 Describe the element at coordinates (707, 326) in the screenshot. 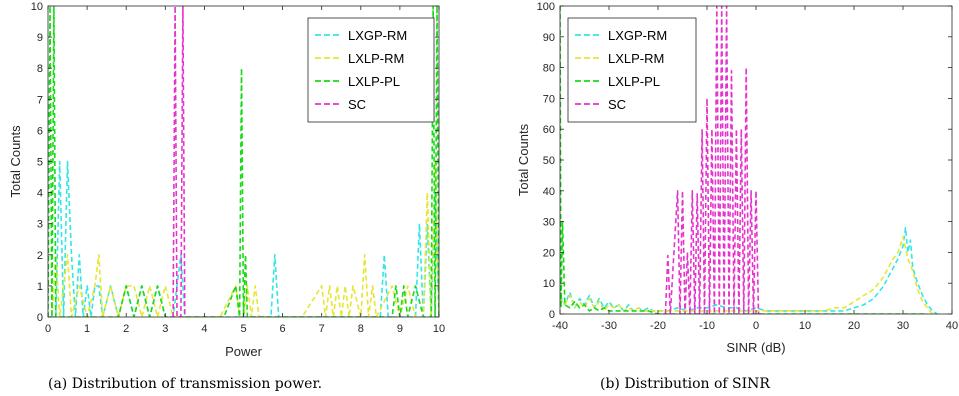

I see `x-tick-label: -10` at that location.